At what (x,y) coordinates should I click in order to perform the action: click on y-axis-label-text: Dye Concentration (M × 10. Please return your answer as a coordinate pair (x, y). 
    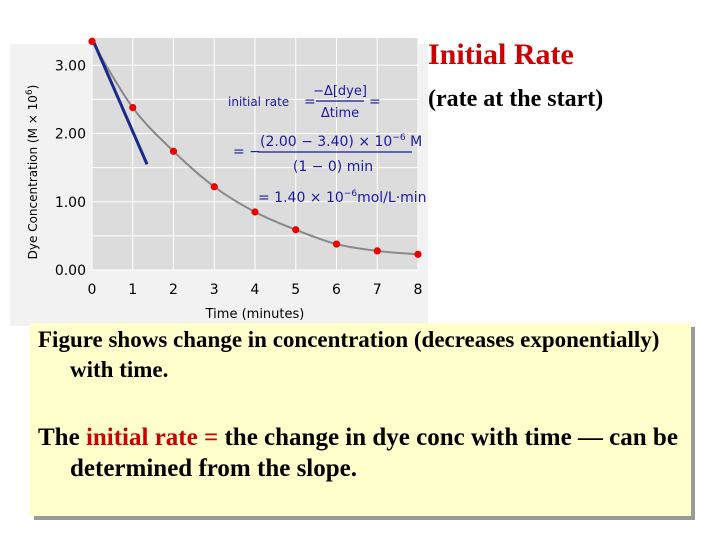
    Looking at the image, I should click on (33, 177).